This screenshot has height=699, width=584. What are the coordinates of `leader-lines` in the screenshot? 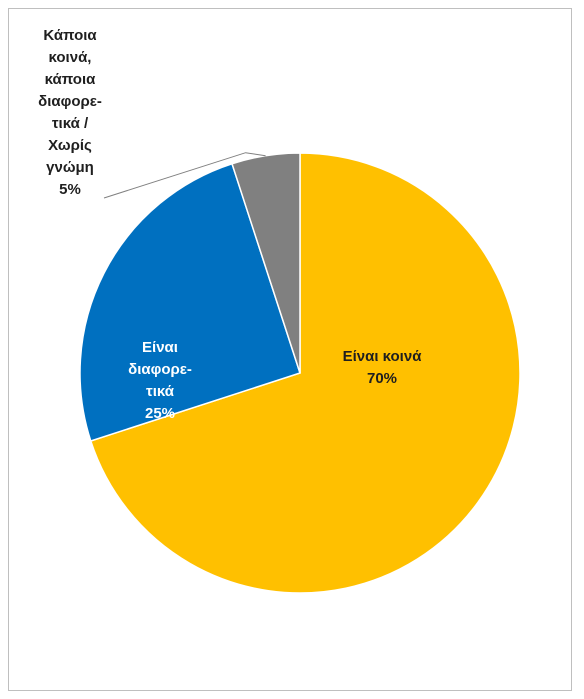 It's located at (184, 175).